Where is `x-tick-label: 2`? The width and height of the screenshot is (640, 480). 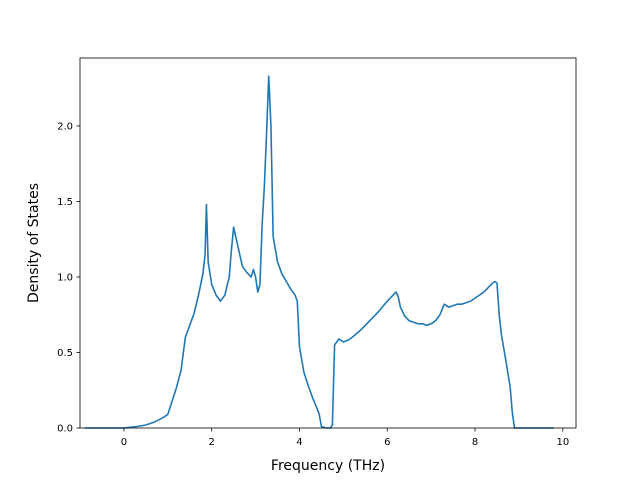 x-tick-label: 2 is located at coordinates (211, 442).